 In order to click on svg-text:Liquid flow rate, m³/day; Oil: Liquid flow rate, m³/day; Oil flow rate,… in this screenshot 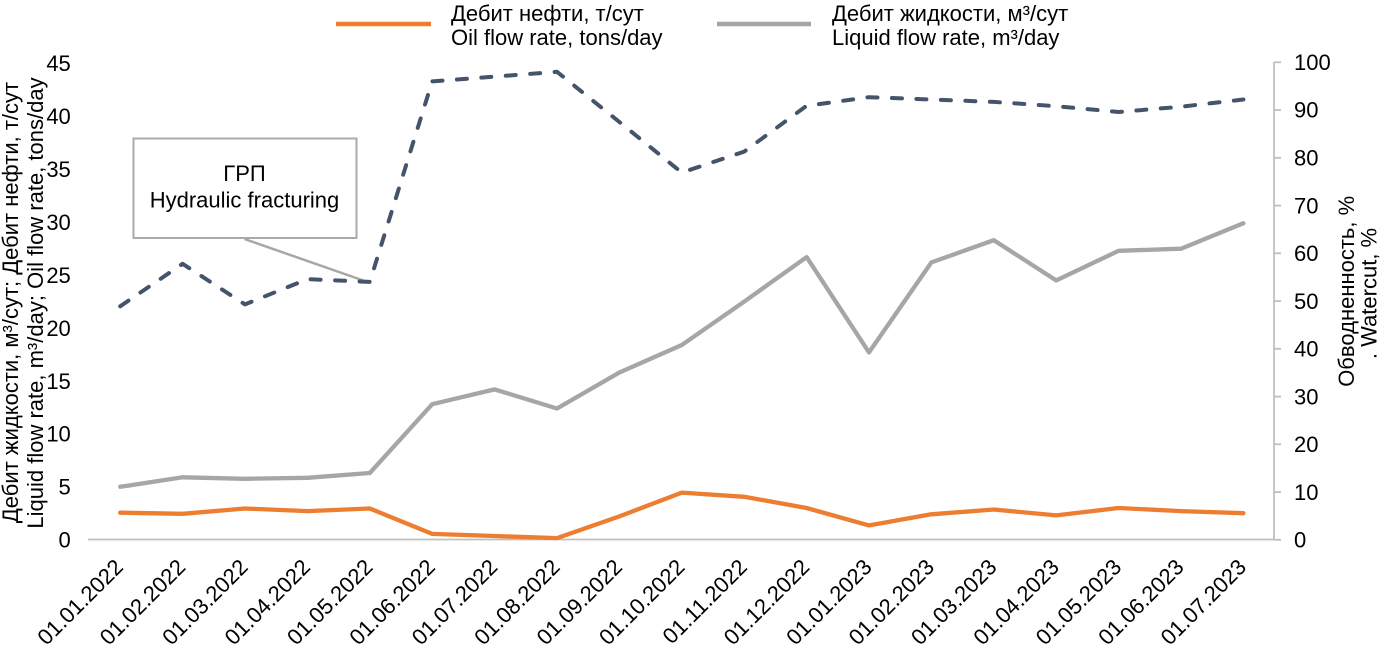, I will do `click(35, 302)`.